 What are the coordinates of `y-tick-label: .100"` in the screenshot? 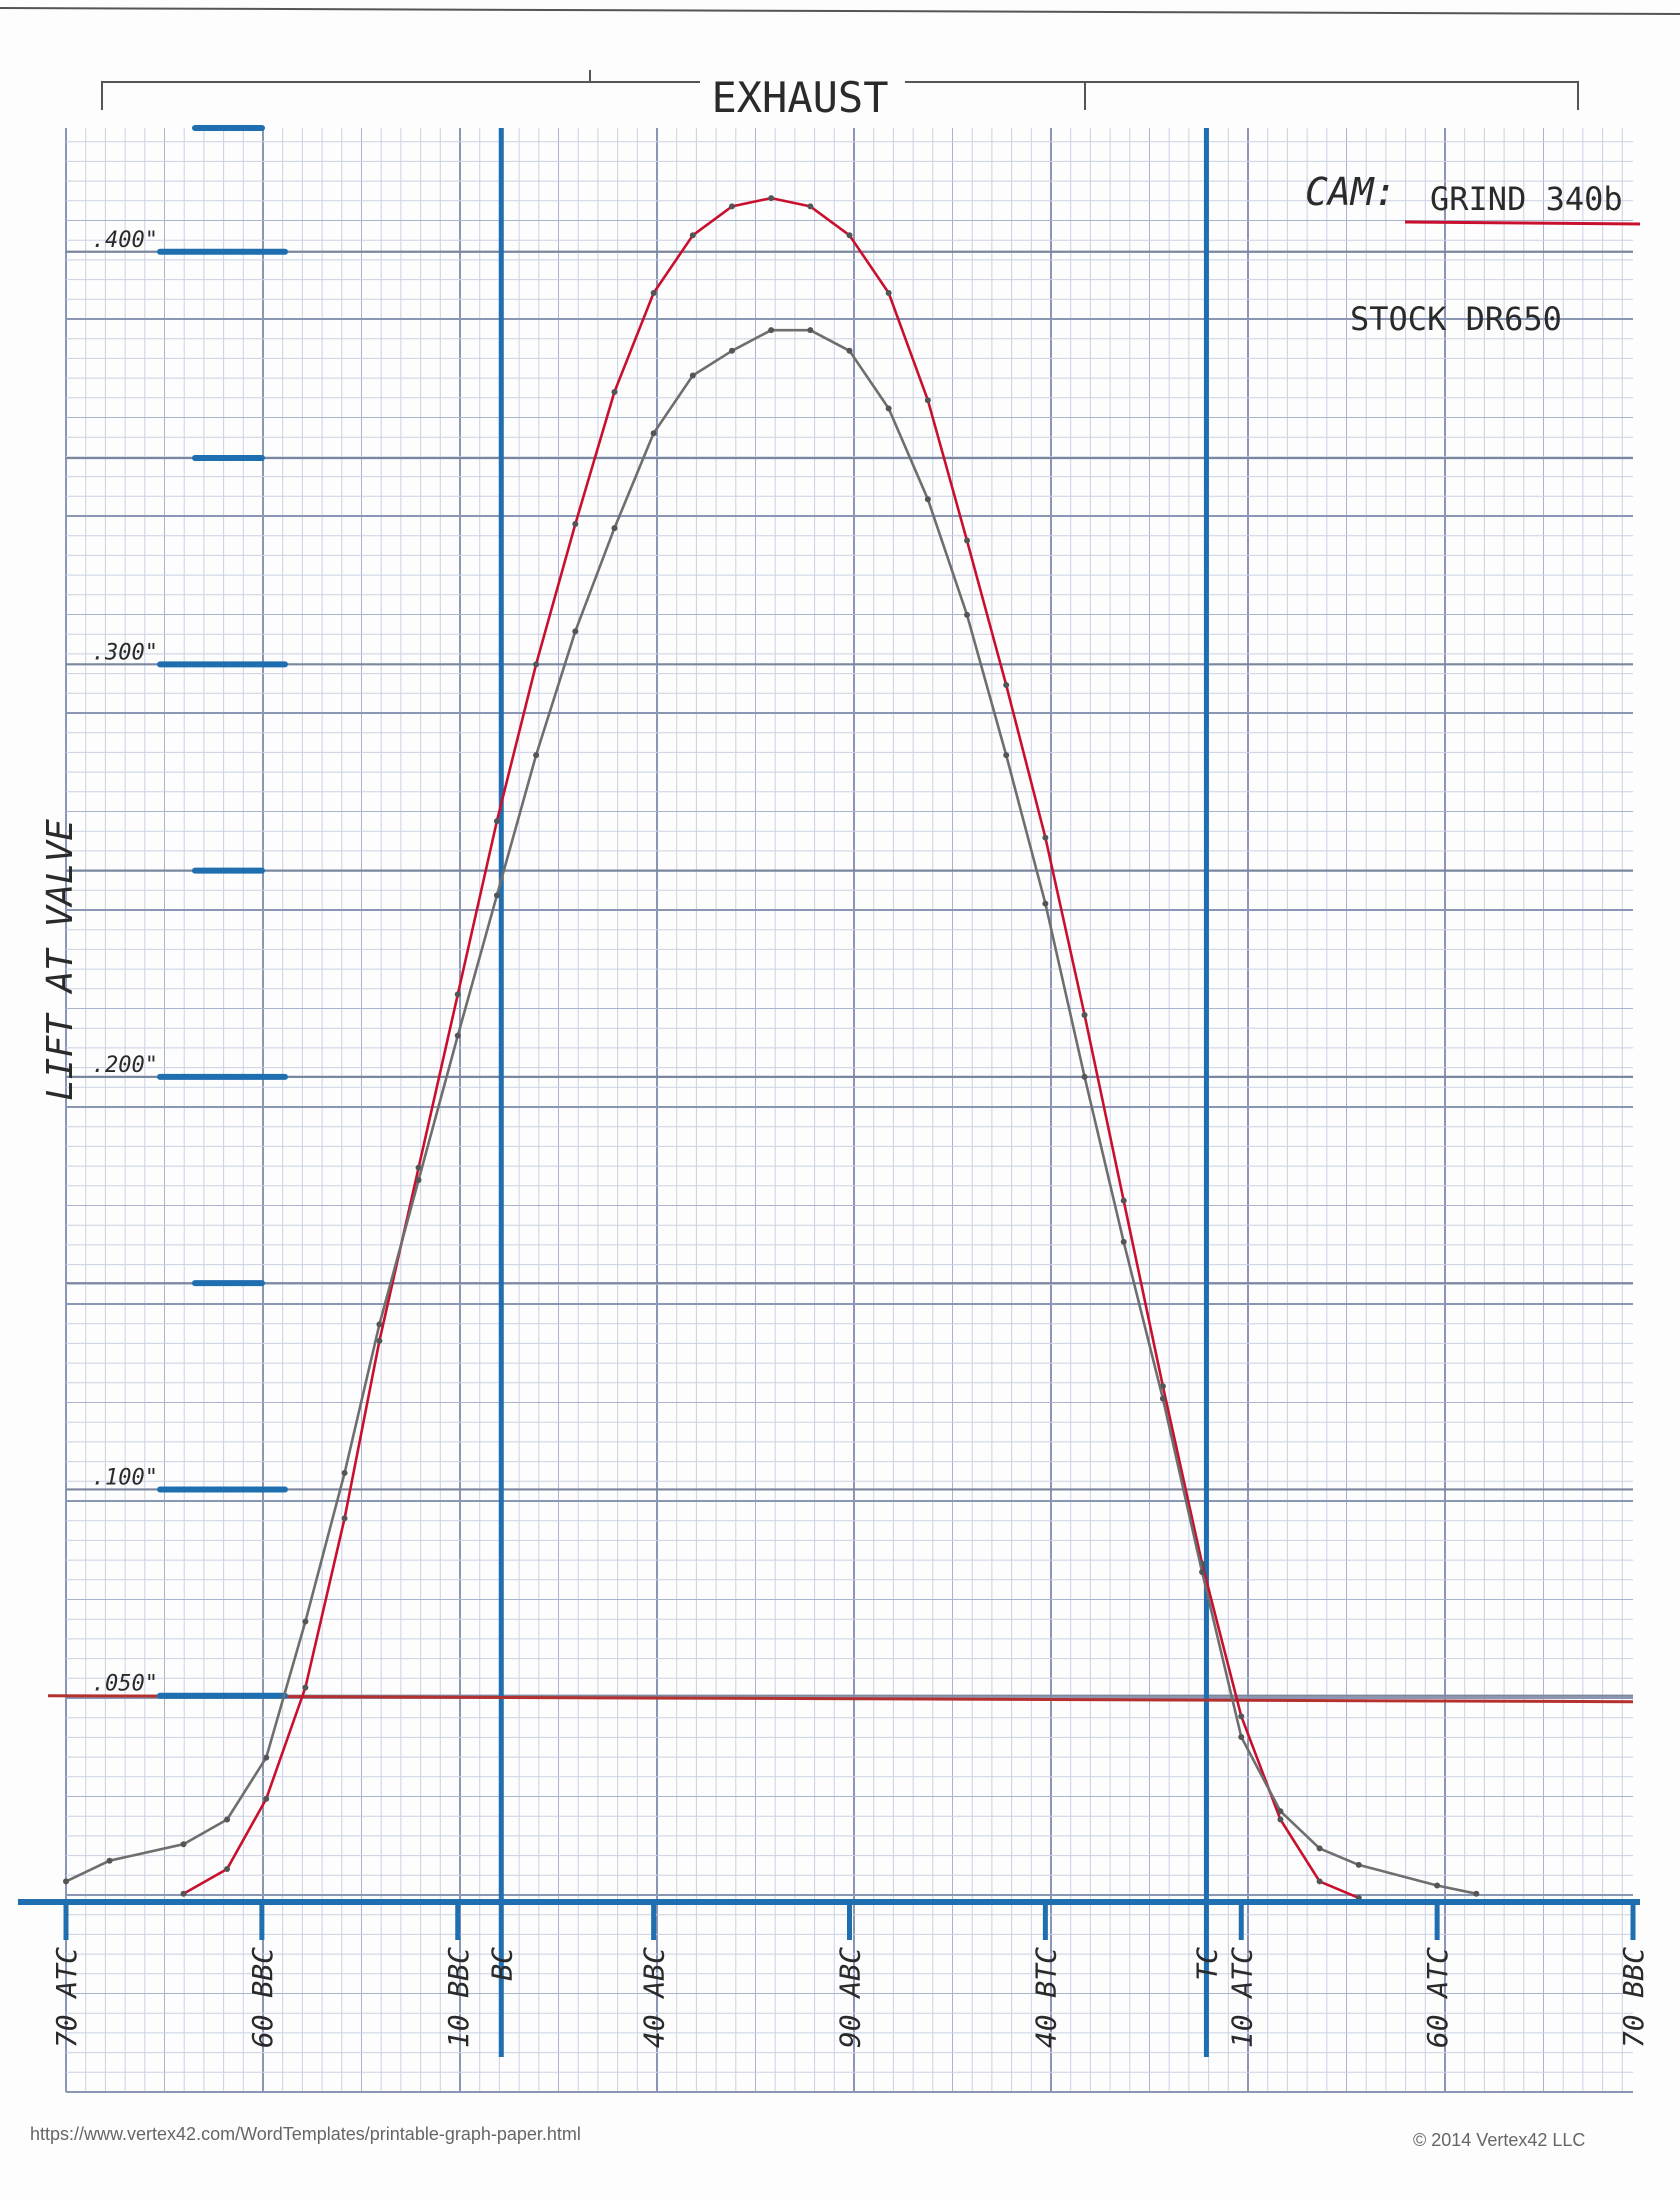 It's located at (125, 1477).